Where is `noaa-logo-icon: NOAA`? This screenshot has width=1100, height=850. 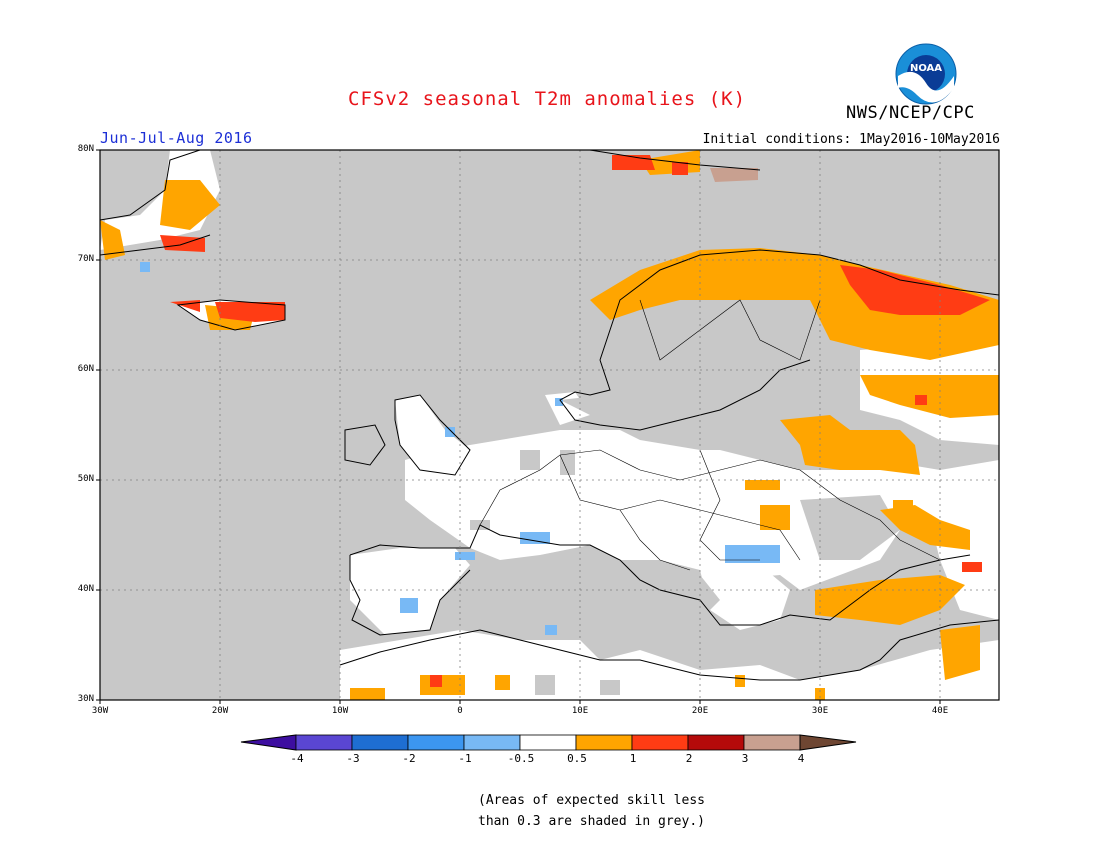 noaa-logo-icon: NOAA is located at coordinates (926, 74).